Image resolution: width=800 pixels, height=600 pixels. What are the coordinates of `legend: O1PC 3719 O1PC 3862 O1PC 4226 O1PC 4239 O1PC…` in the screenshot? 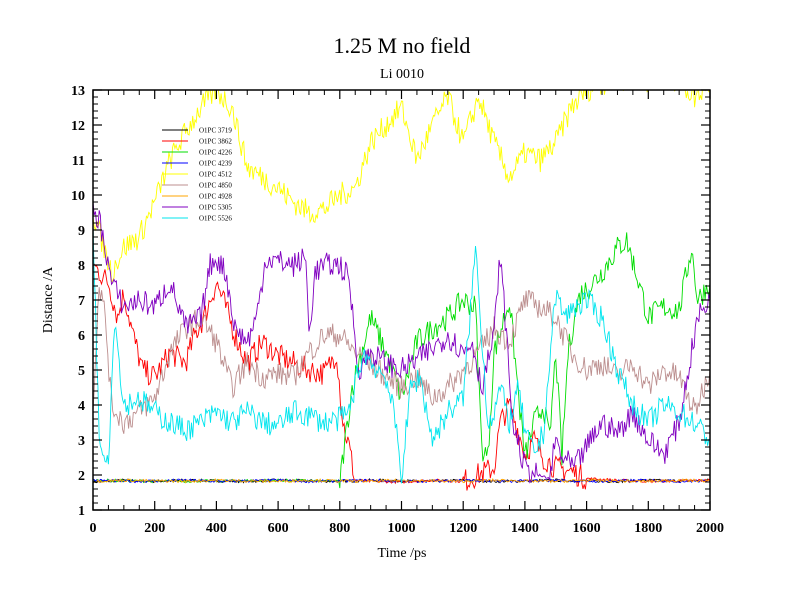 It's located at (197, 175).